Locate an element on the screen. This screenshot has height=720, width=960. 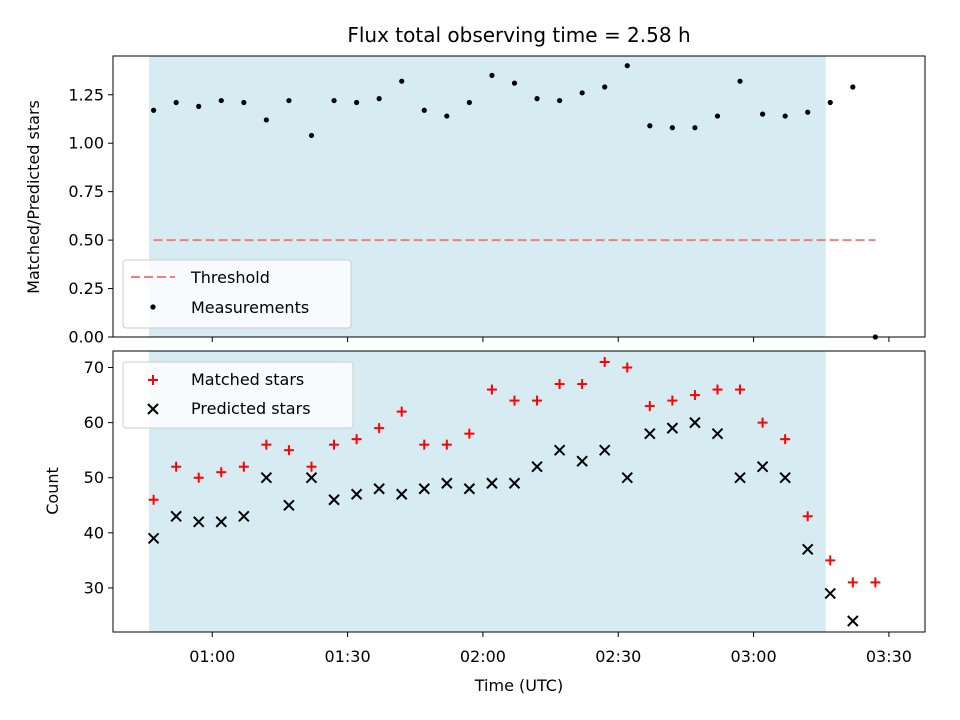
legend-matched-swatch is located at coordinates (153, 380).